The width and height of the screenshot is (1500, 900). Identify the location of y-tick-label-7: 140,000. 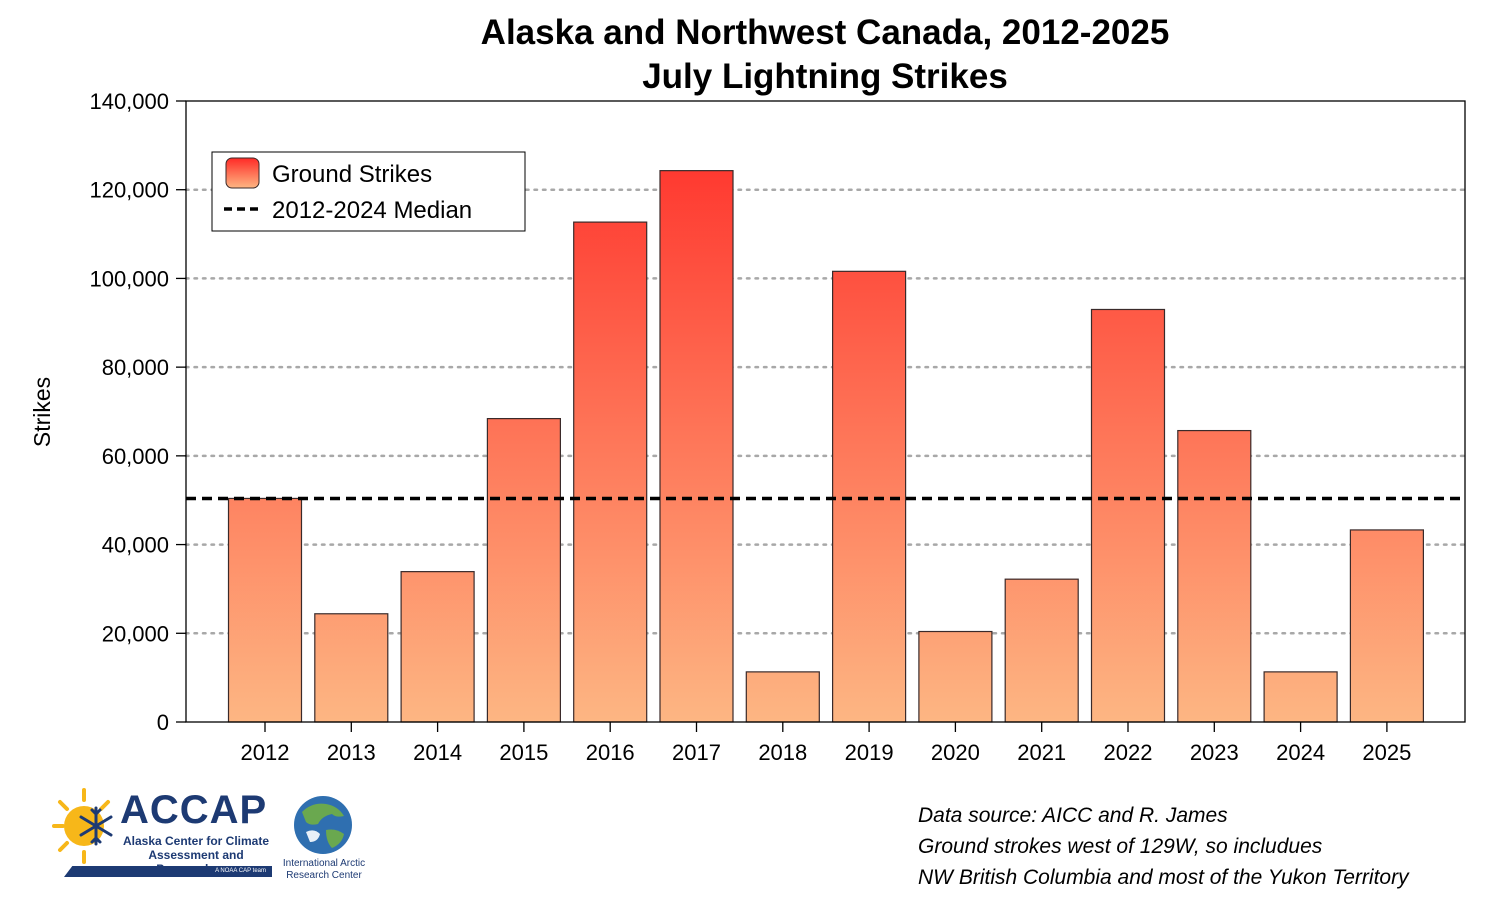
(129, 101).